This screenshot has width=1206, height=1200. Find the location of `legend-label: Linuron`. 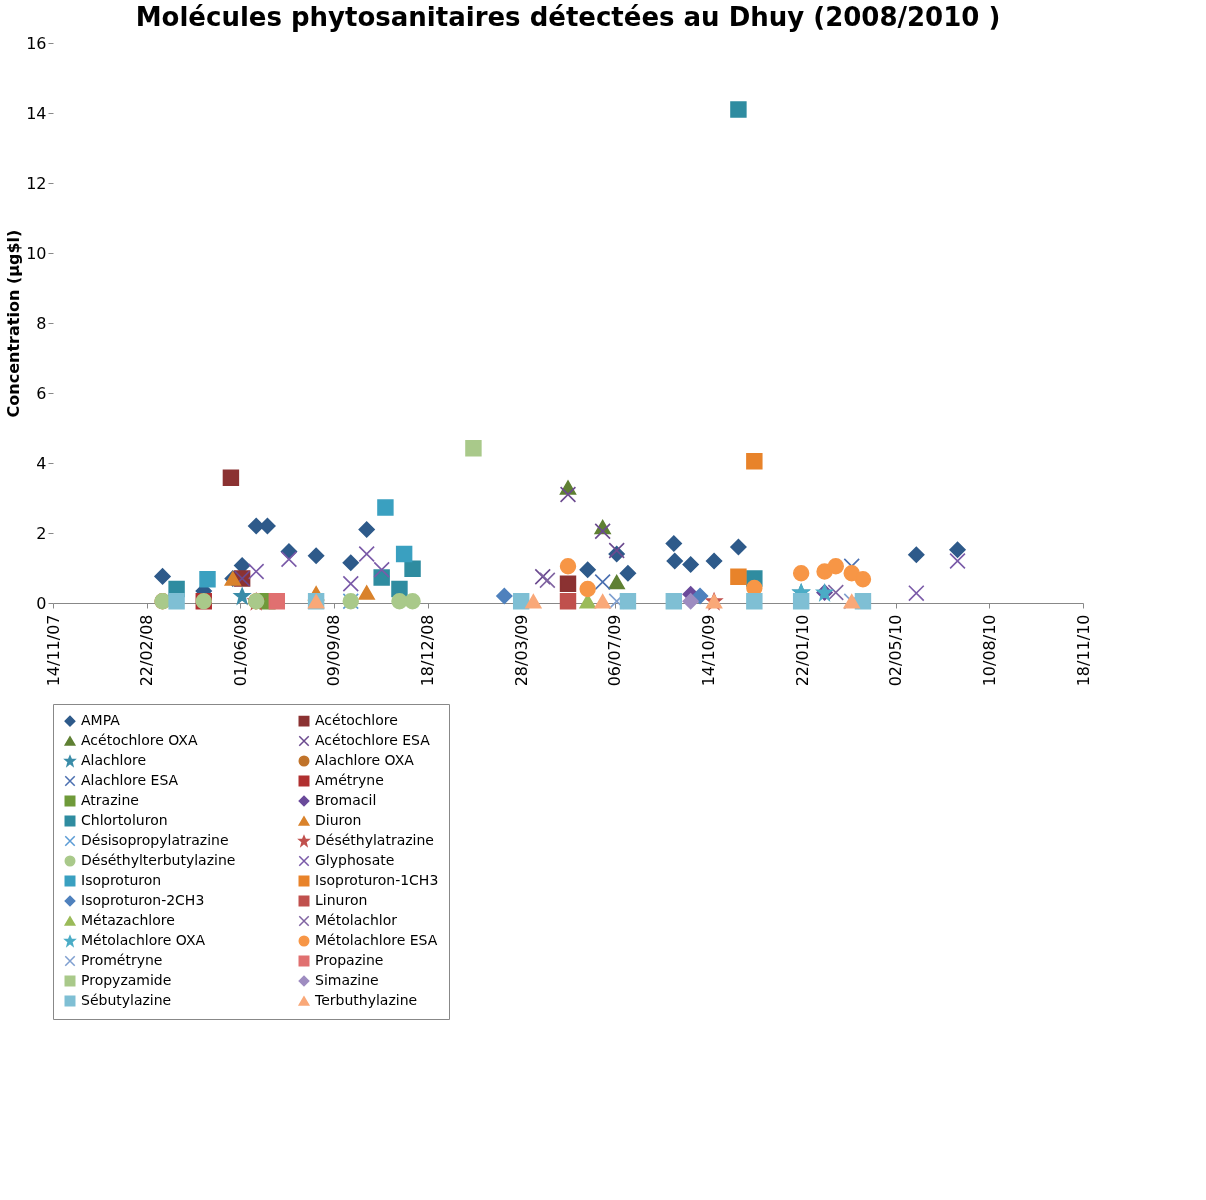

legend-label: Linuron is located at coordinates (341, 900).